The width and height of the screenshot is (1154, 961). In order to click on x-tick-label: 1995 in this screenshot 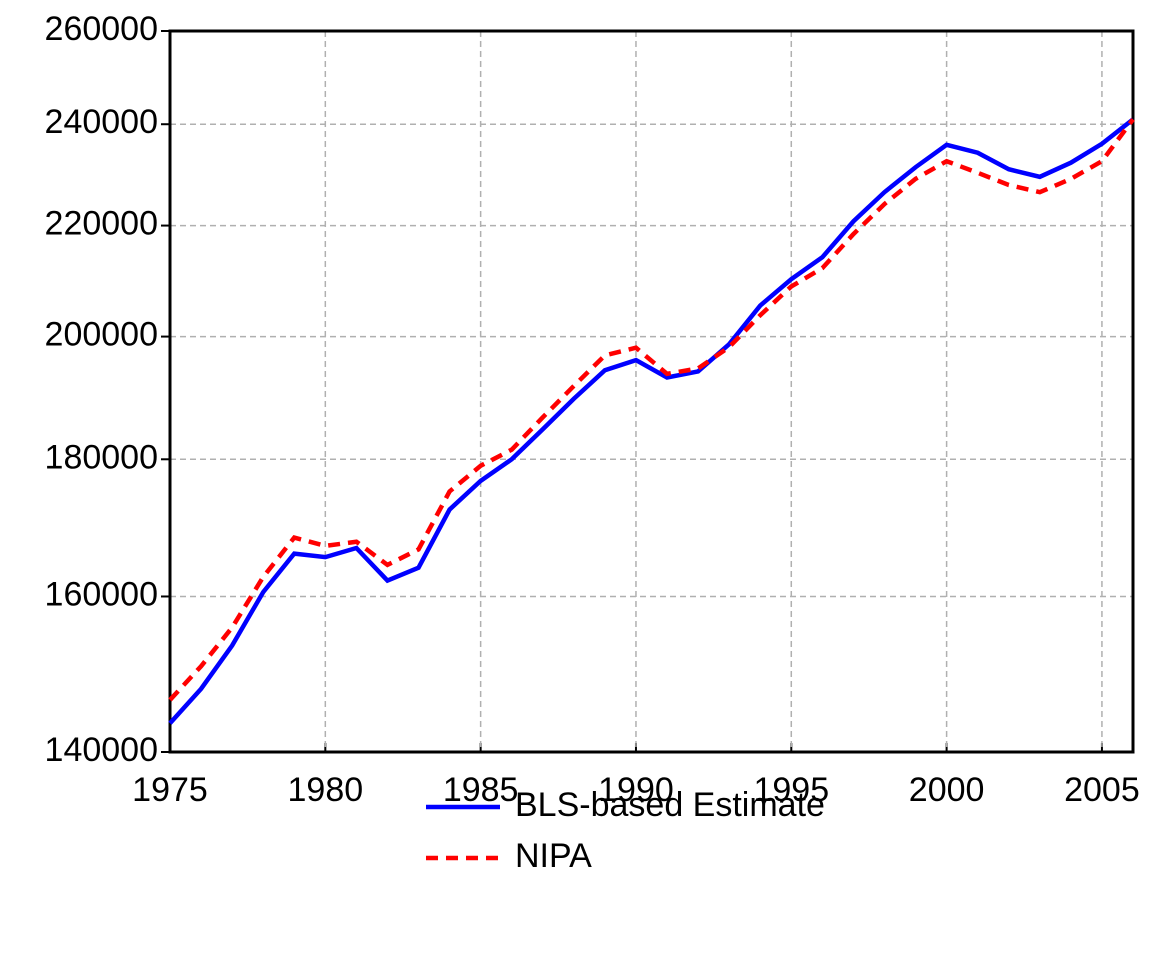, I will do `click(791, 790)`.